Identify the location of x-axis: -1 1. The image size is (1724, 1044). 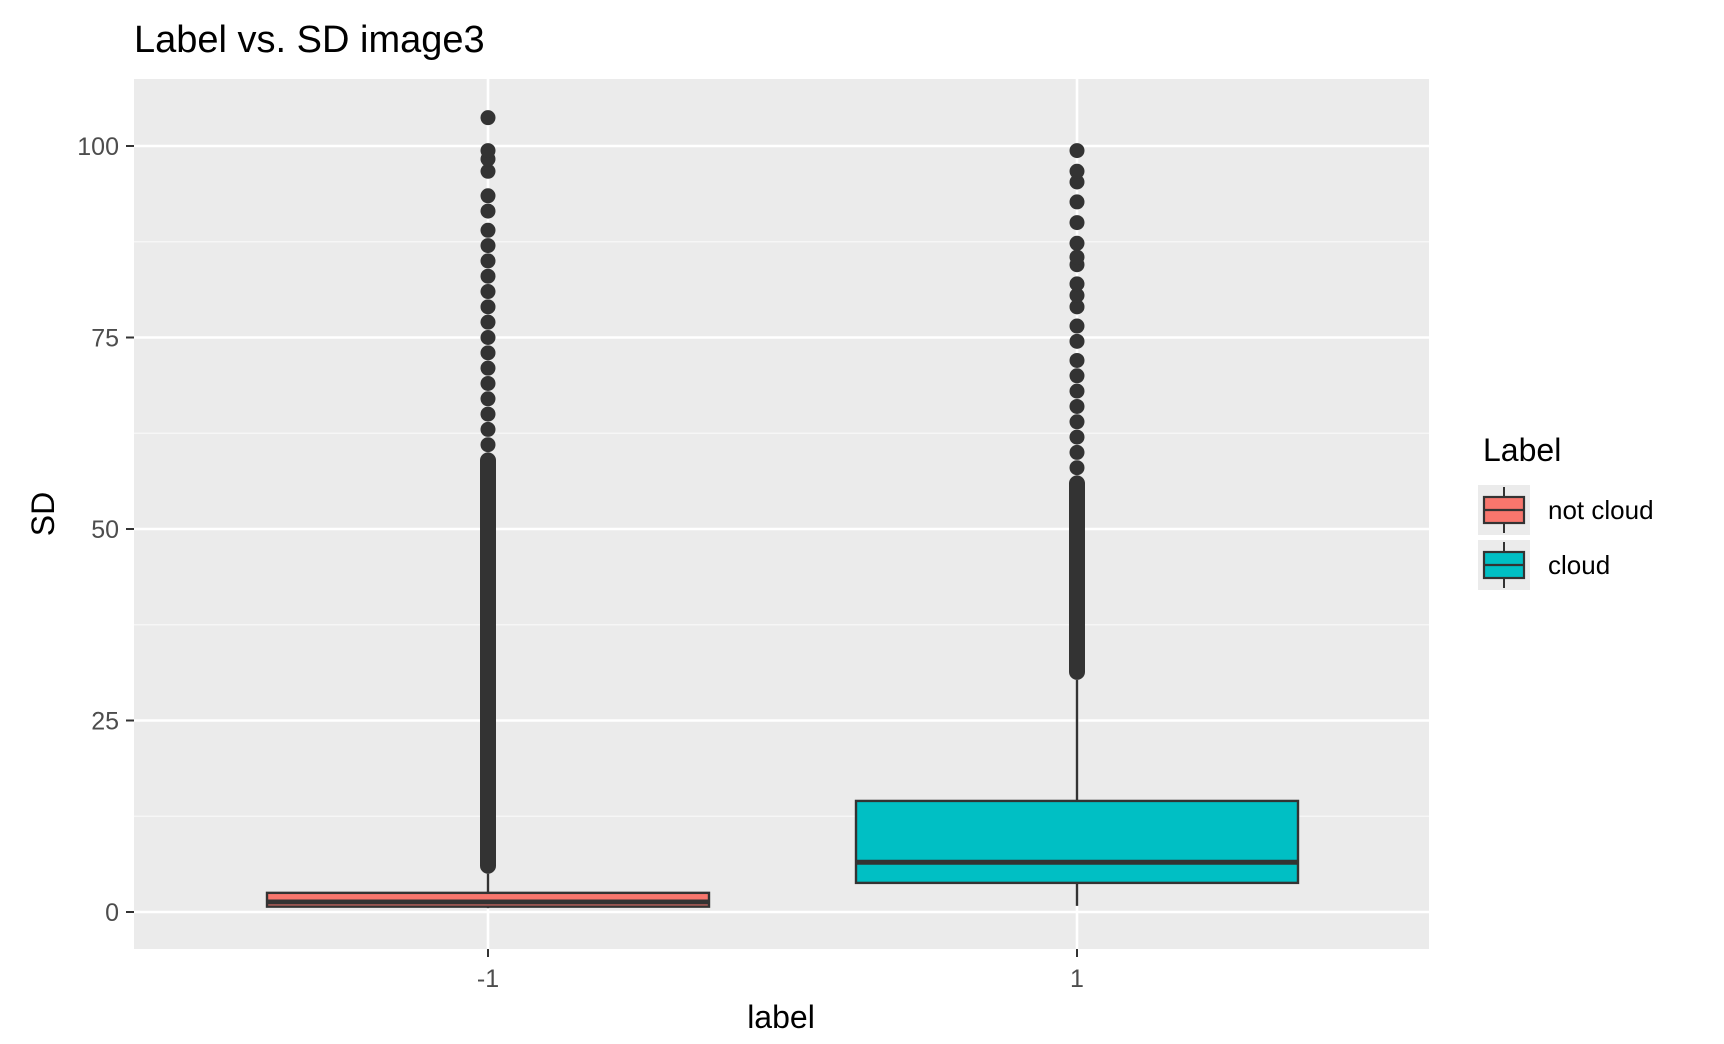
(780, 971).